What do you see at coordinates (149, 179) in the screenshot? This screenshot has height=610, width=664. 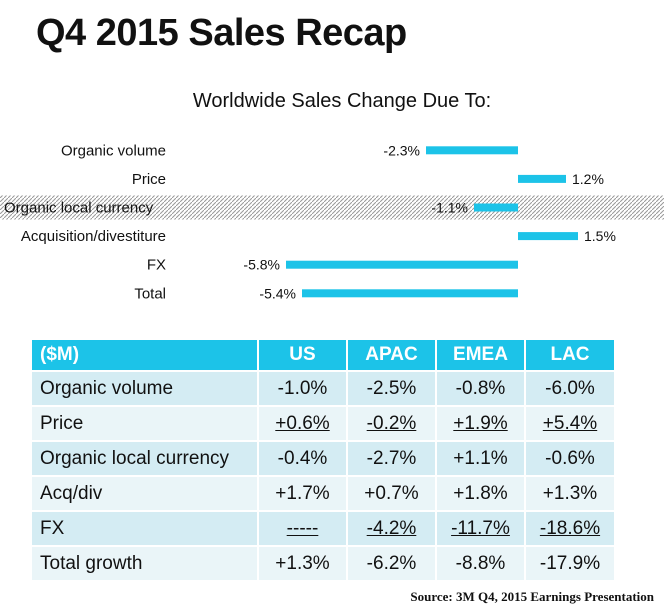 I see `category-label: Price` at bounding box center [149, 179].